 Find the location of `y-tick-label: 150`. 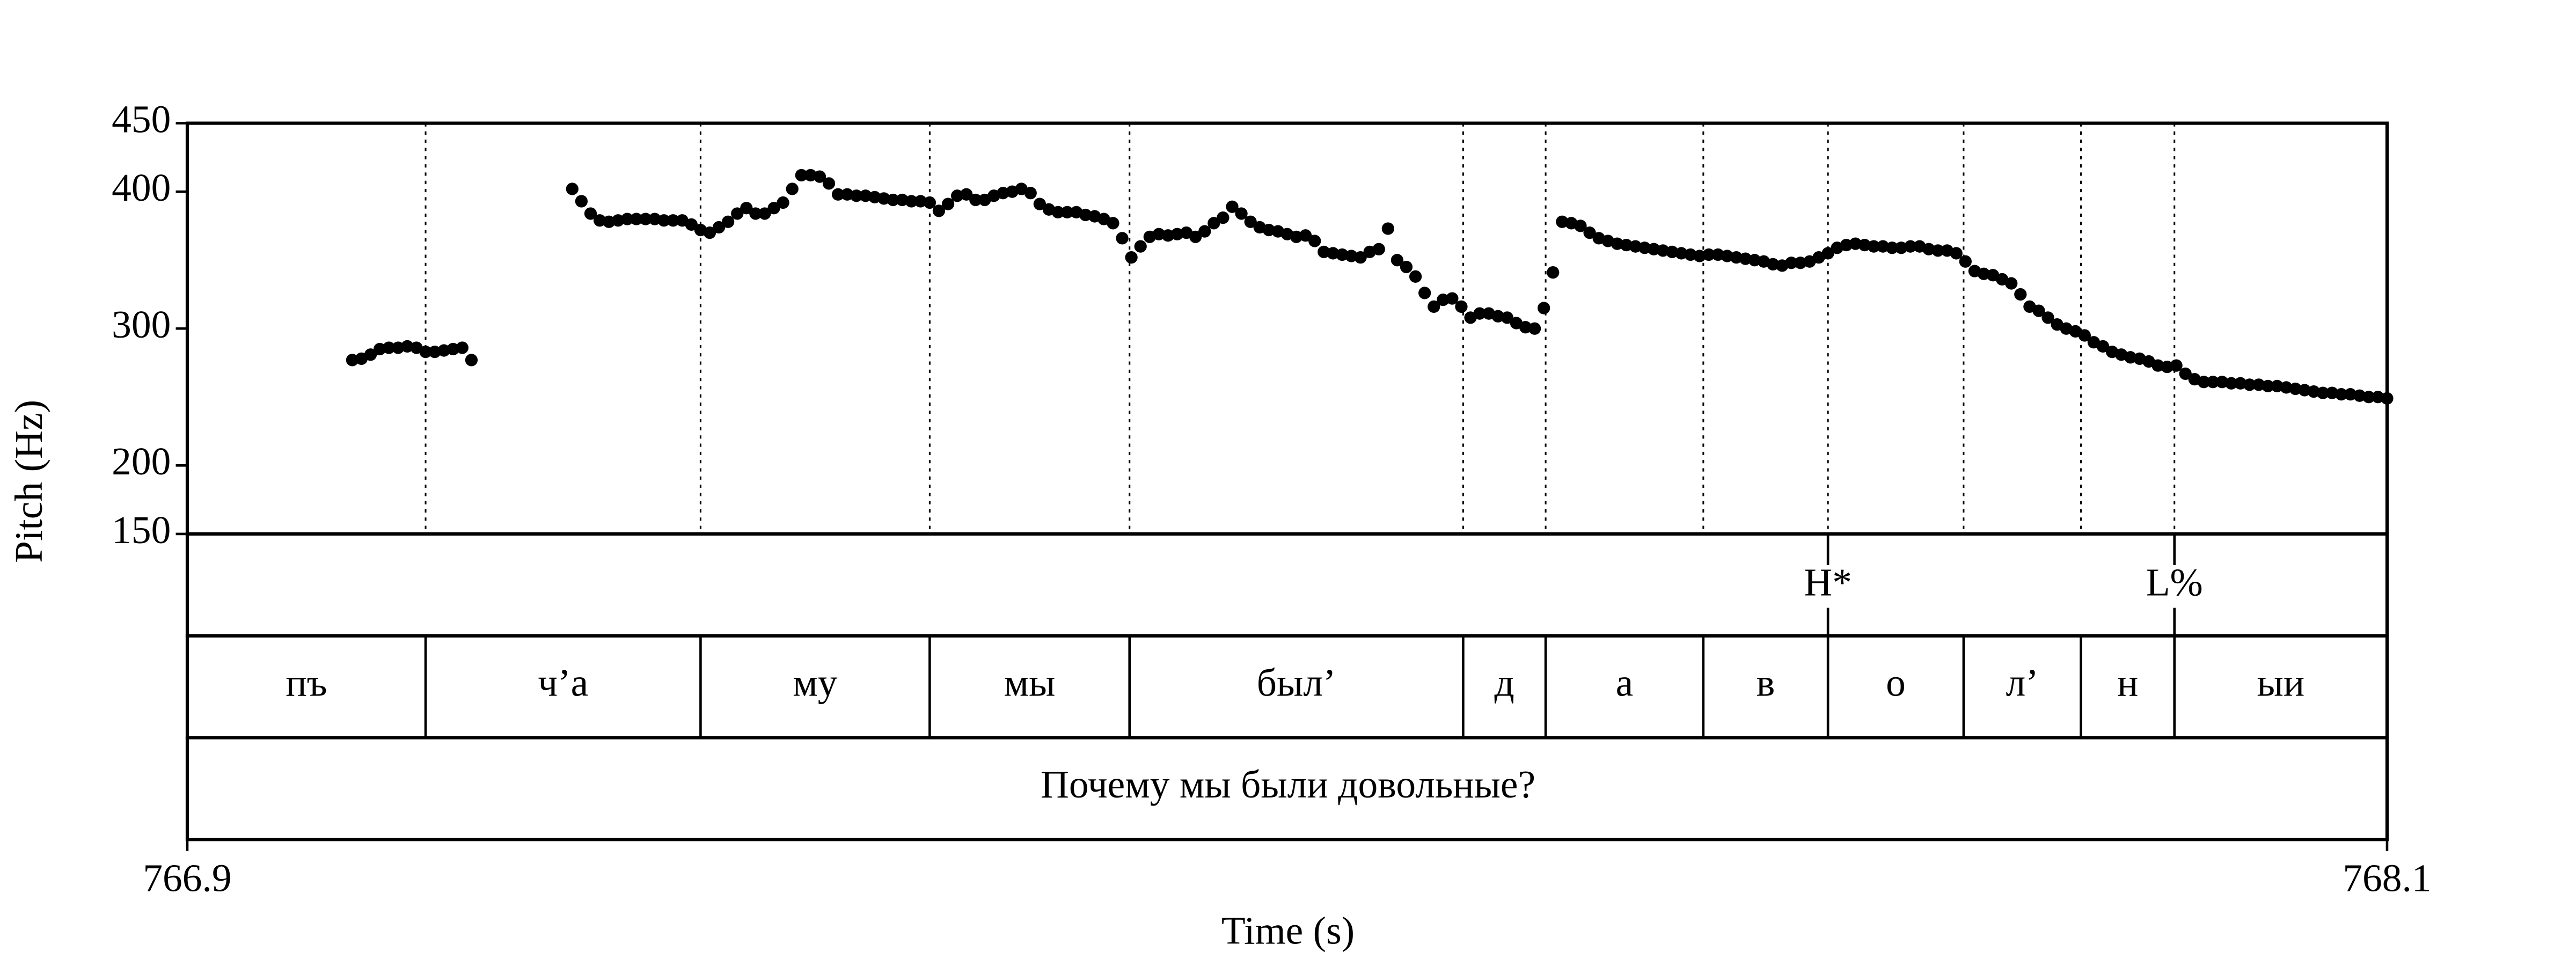

y-tick-label: 150 is located at coordinates (141, 530).